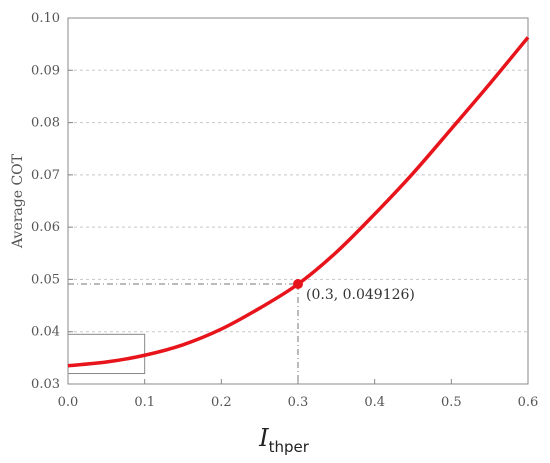 The height and width of the screenshot is (463, 550). What do you see at coordinates (451, 402) in the screenshot?
I see `x-tick-label: 0.5` at bounding box center [451, 402].